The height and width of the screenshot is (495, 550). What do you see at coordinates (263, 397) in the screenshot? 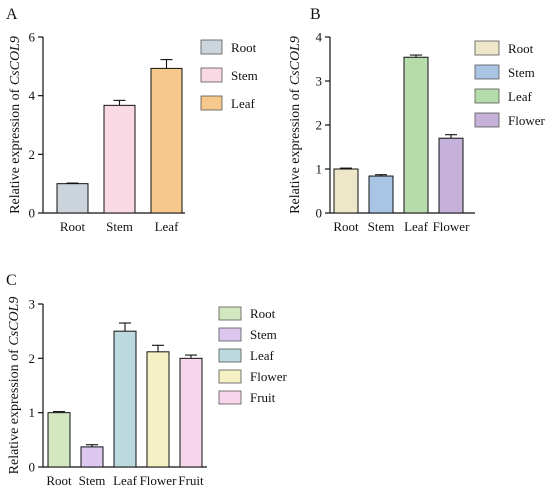
I see `legend-label-fruit: Fruit` at bounding box center [263, 397].